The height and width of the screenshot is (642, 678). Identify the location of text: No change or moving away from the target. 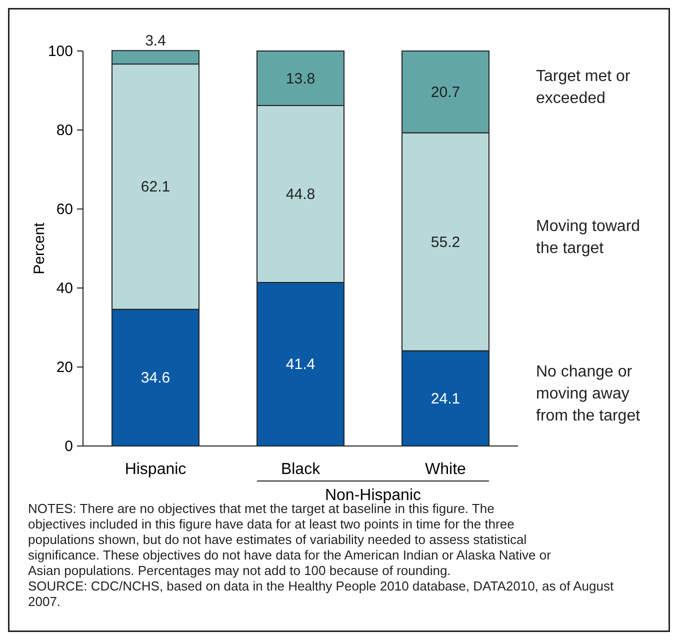
(588, 393).